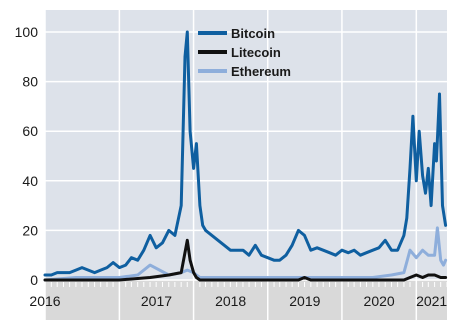 The width and height of the screenshot is (459, 320). I want to click on x-axis: 2016 2017 2018 2019 2020 2021, so click(238, 300).